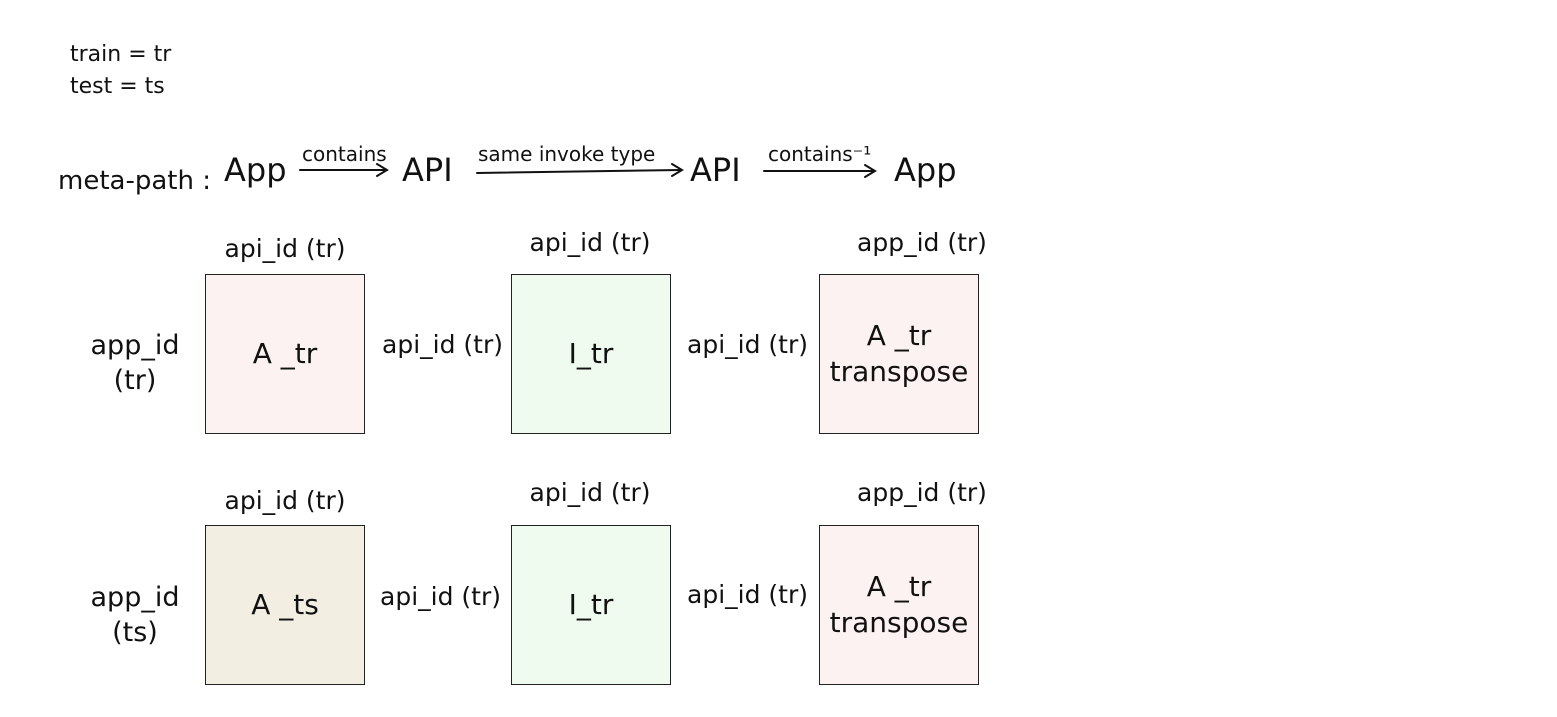 The width and height of the screenshot is (1557, 717). What do you see at coordinates (715, 170) in the screenshot?
I see `meta-path-node-api-2: API` at bounding box center [715, 170].